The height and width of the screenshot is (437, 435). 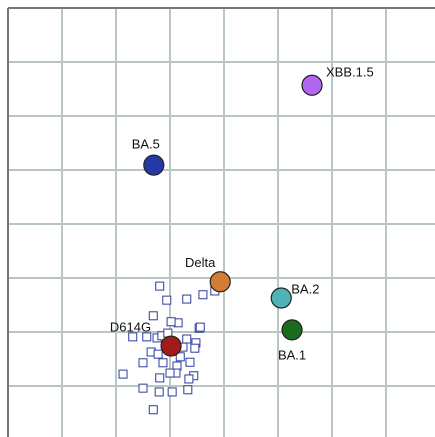 I want to click on antigen-label: BA.1, so click(x=292, y=354).